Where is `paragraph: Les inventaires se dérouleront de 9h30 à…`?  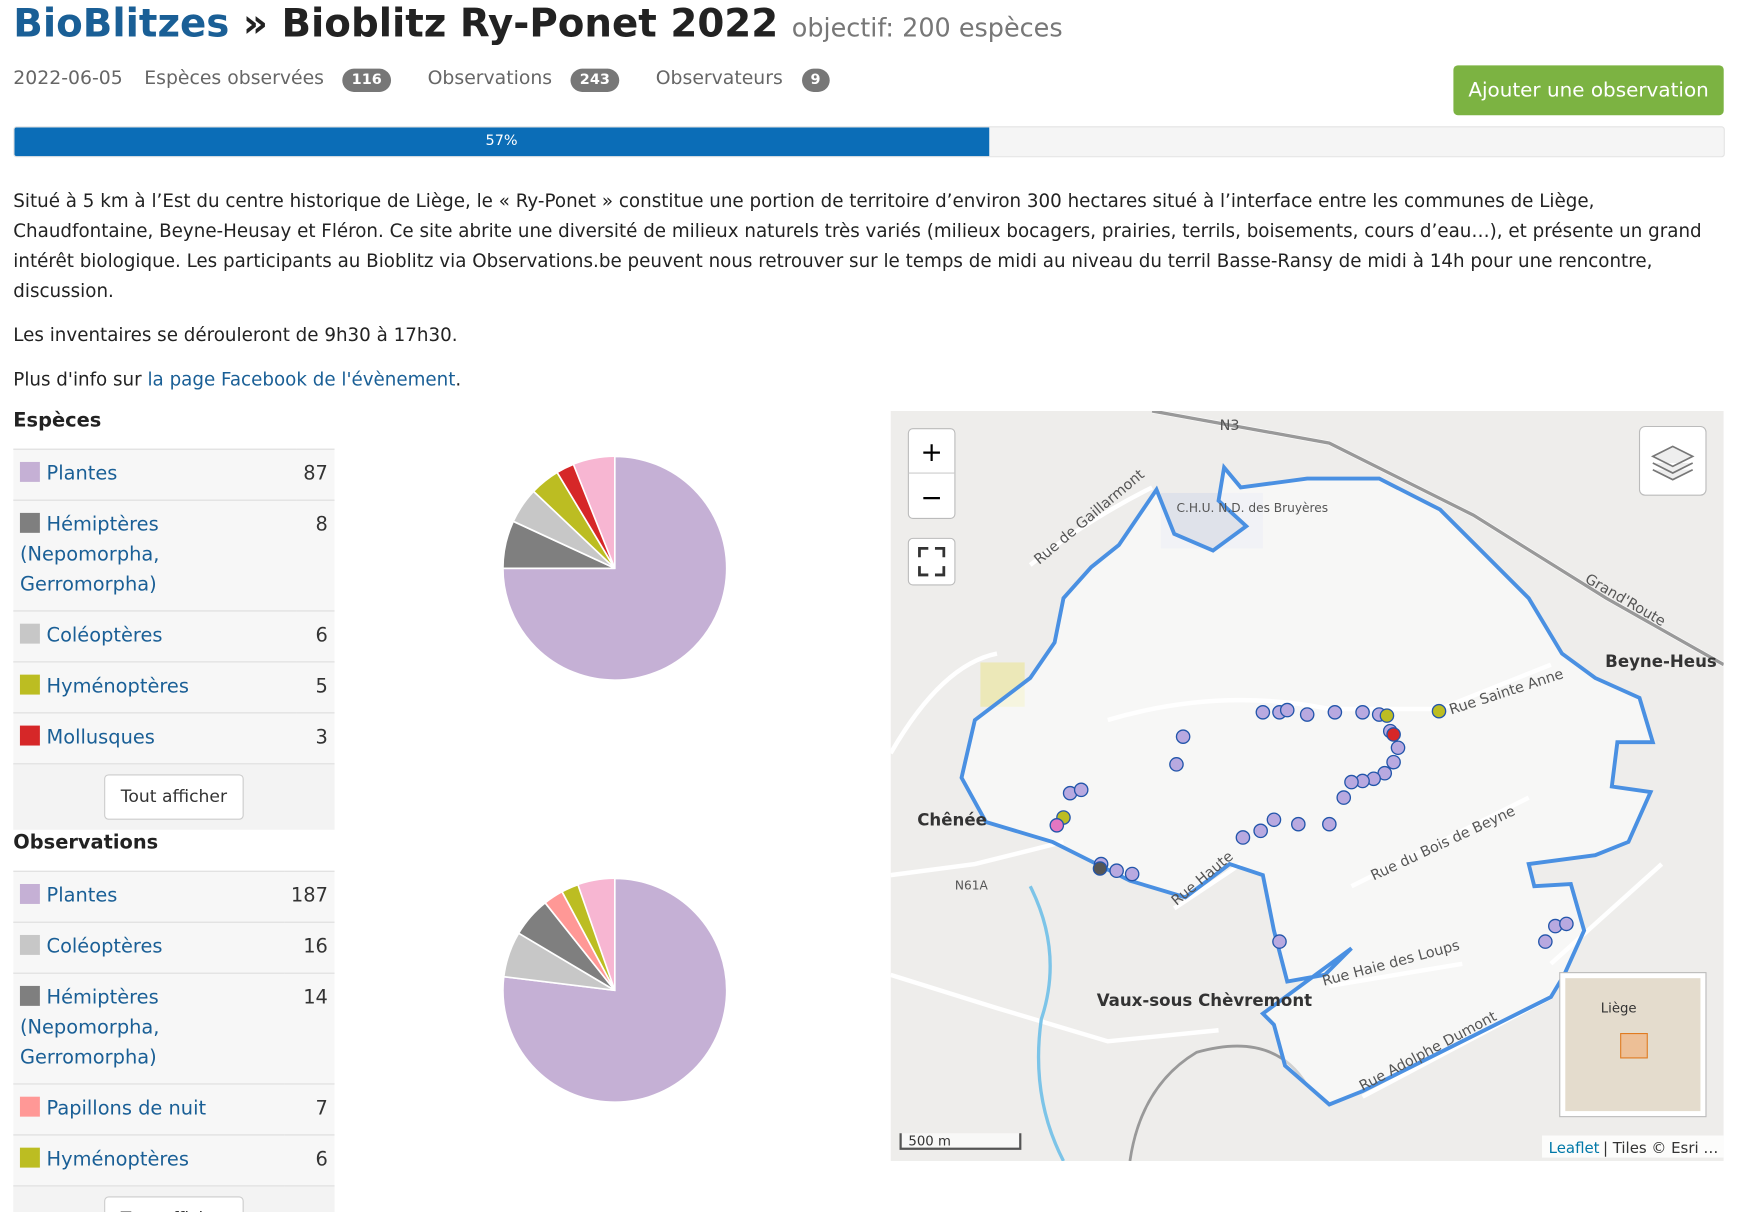
paragraph: Les inventaires se dérouleront de 9h30 à… is located at coordinates (235, 335).